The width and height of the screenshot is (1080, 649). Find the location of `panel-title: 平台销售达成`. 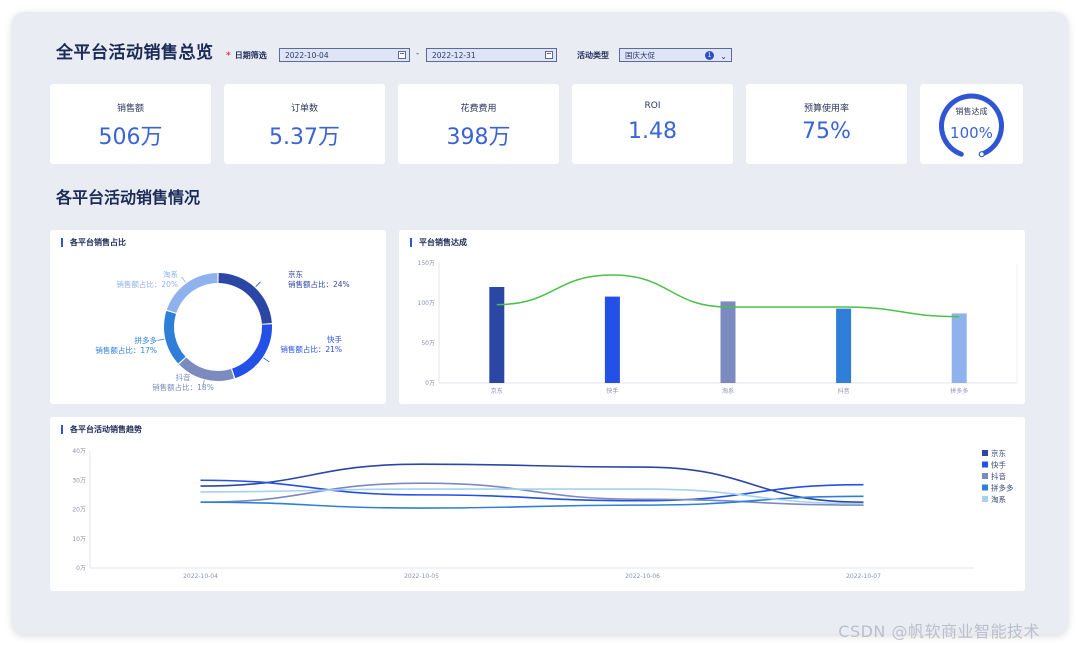

panel-title: 平台销售达成 is located at coordinates (438, 242).